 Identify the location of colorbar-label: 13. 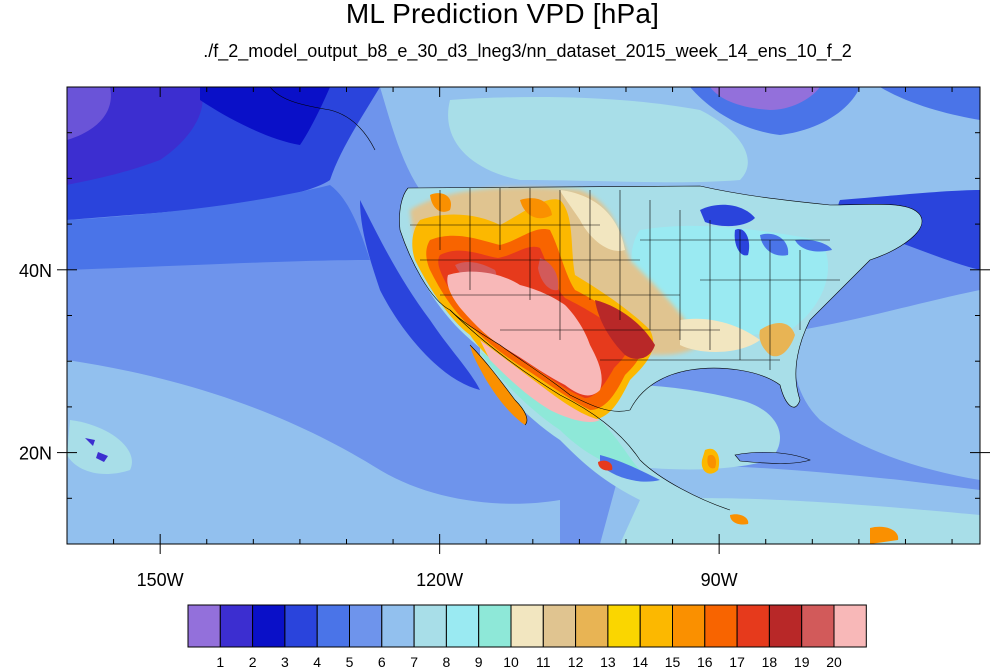
(608, 662).